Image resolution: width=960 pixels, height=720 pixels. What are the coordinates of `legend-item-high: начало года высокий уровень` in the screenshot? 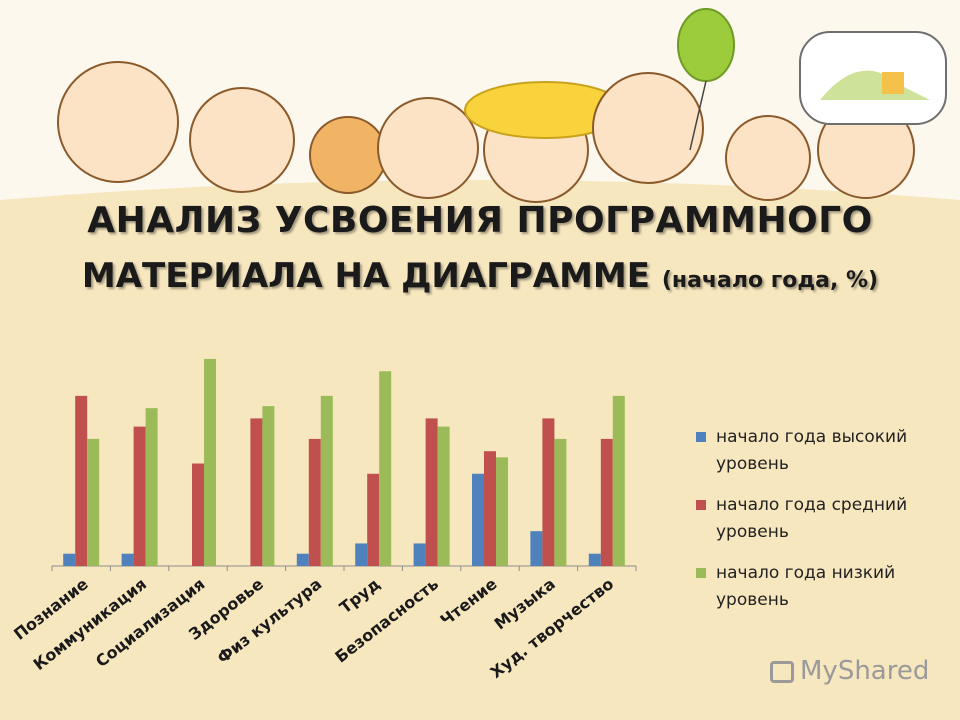 It's located at (821, 451).